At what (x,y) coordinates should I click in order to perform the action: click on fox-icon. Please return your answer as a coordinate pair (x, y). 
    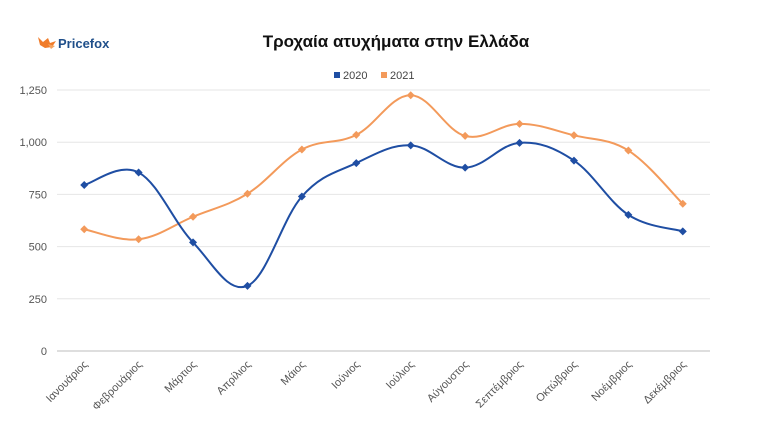
    Looking at the image, I should click on (47, 43).